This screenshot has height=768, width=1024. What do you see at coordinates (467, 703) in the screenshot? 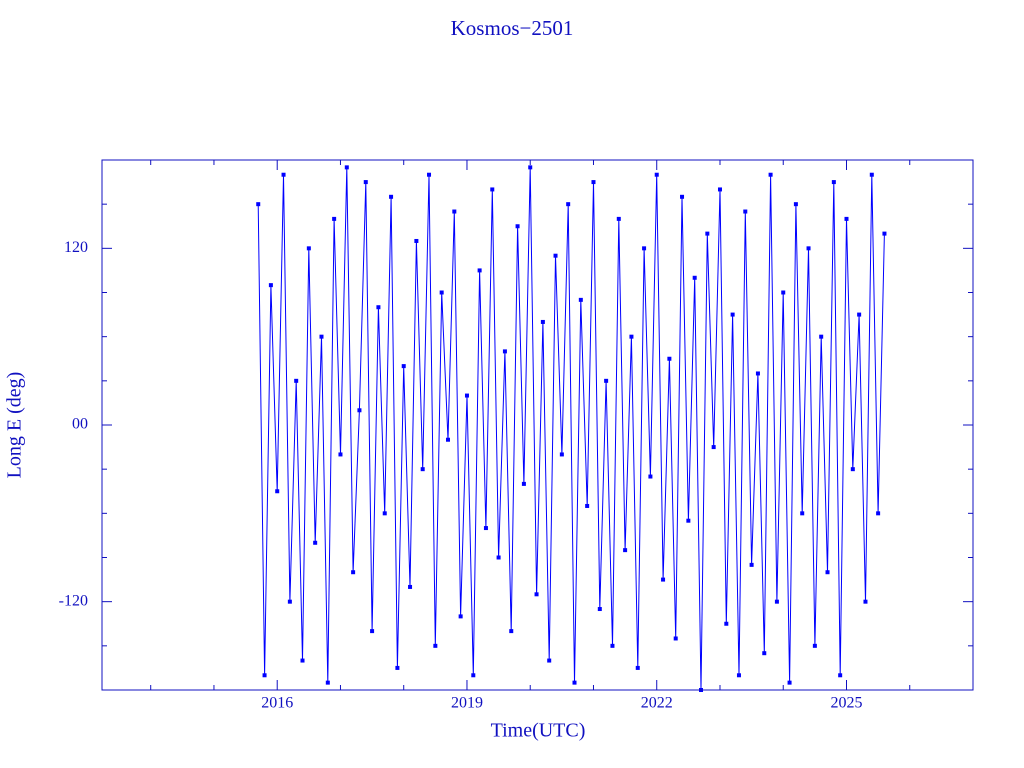
I see `x-tick-label: 2019` at bounding box center [467, 703].